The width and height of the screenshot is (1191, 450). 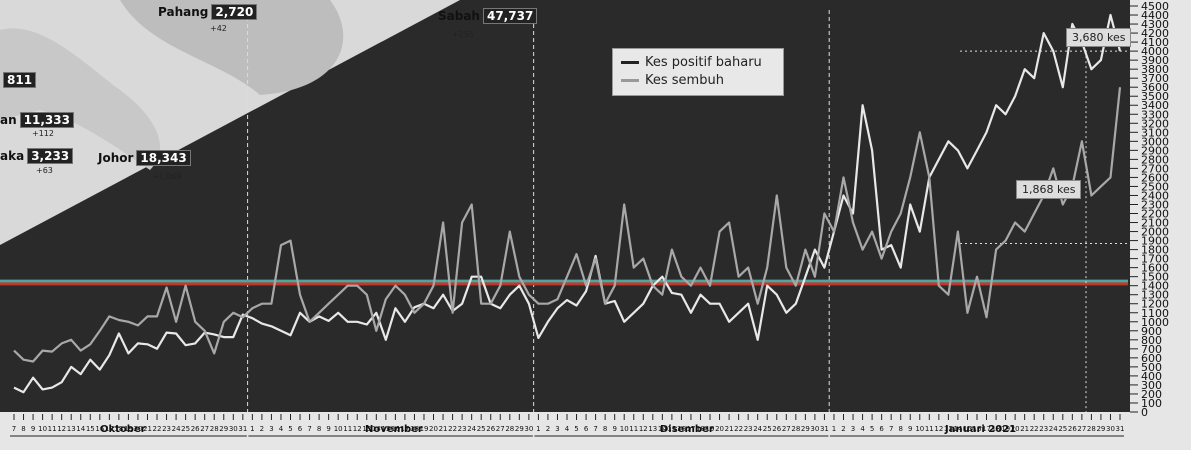 I want to click on x-tick-label: 8, so click(x=319, y=429).